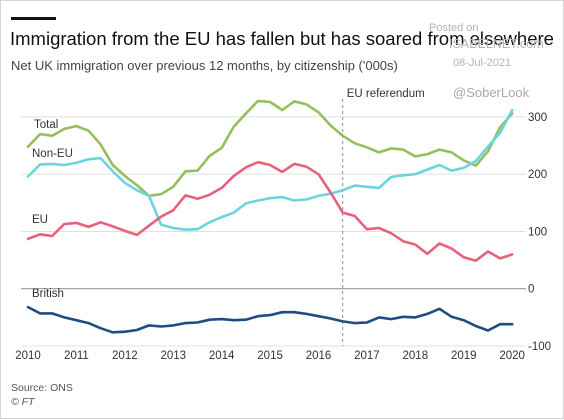  I want to click on title-accent-bar, so click(33, 18).